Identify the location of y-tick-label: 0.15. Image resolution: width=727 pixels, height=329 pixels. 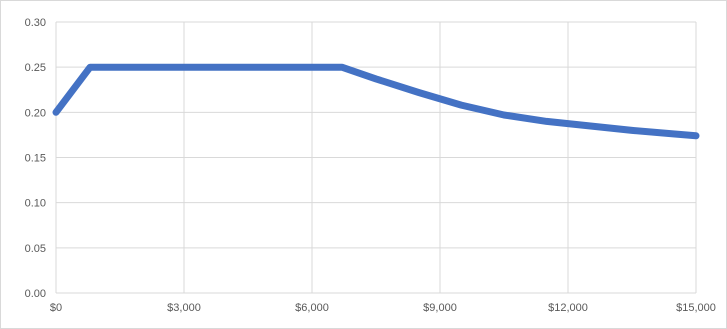
(35, 159).